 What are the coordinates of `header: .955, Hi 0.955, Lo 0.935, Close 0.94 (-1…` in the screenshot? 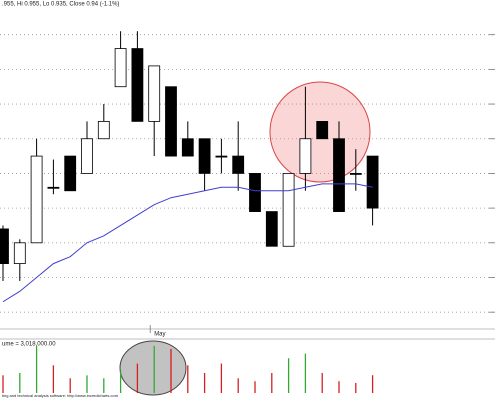 It's located at (60, 5).